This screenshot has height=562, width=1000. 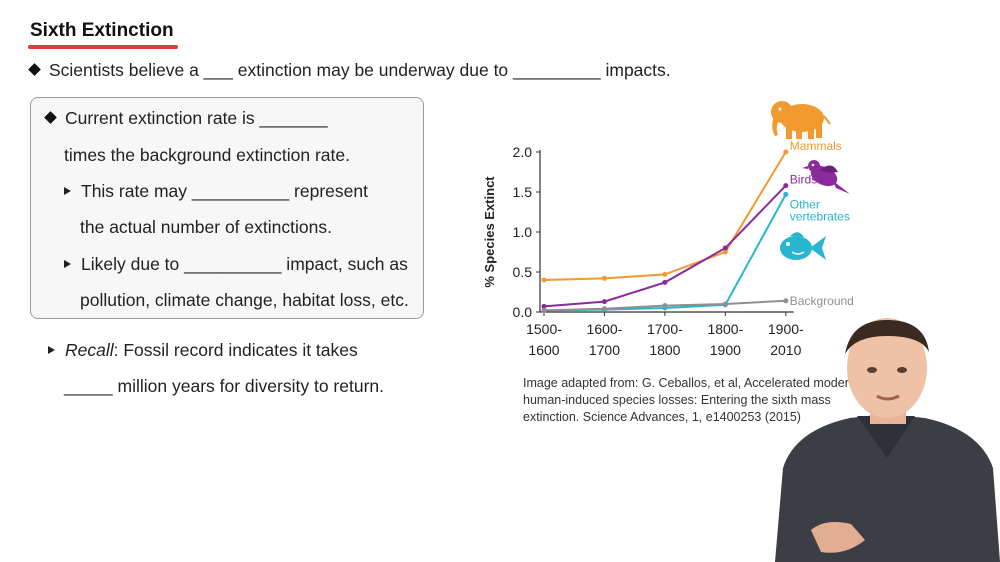 I want to click on x-tick-label: 1800-, so click(x=725, y=329).